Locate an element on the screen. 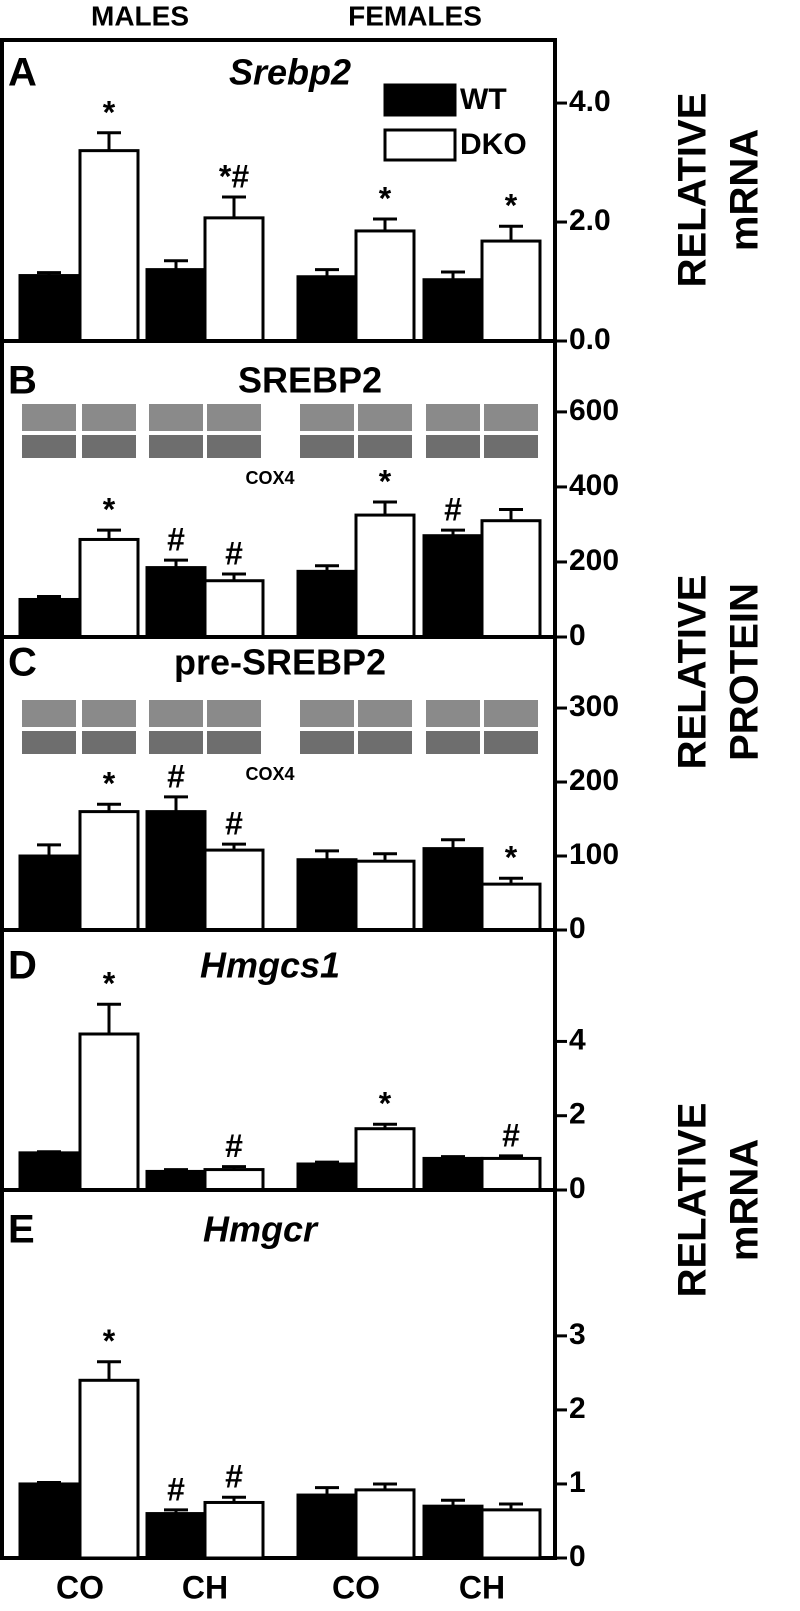 This screenshot has height=1611, width=800. y-tick-label: 3 is located at coordinates (577, 1334).